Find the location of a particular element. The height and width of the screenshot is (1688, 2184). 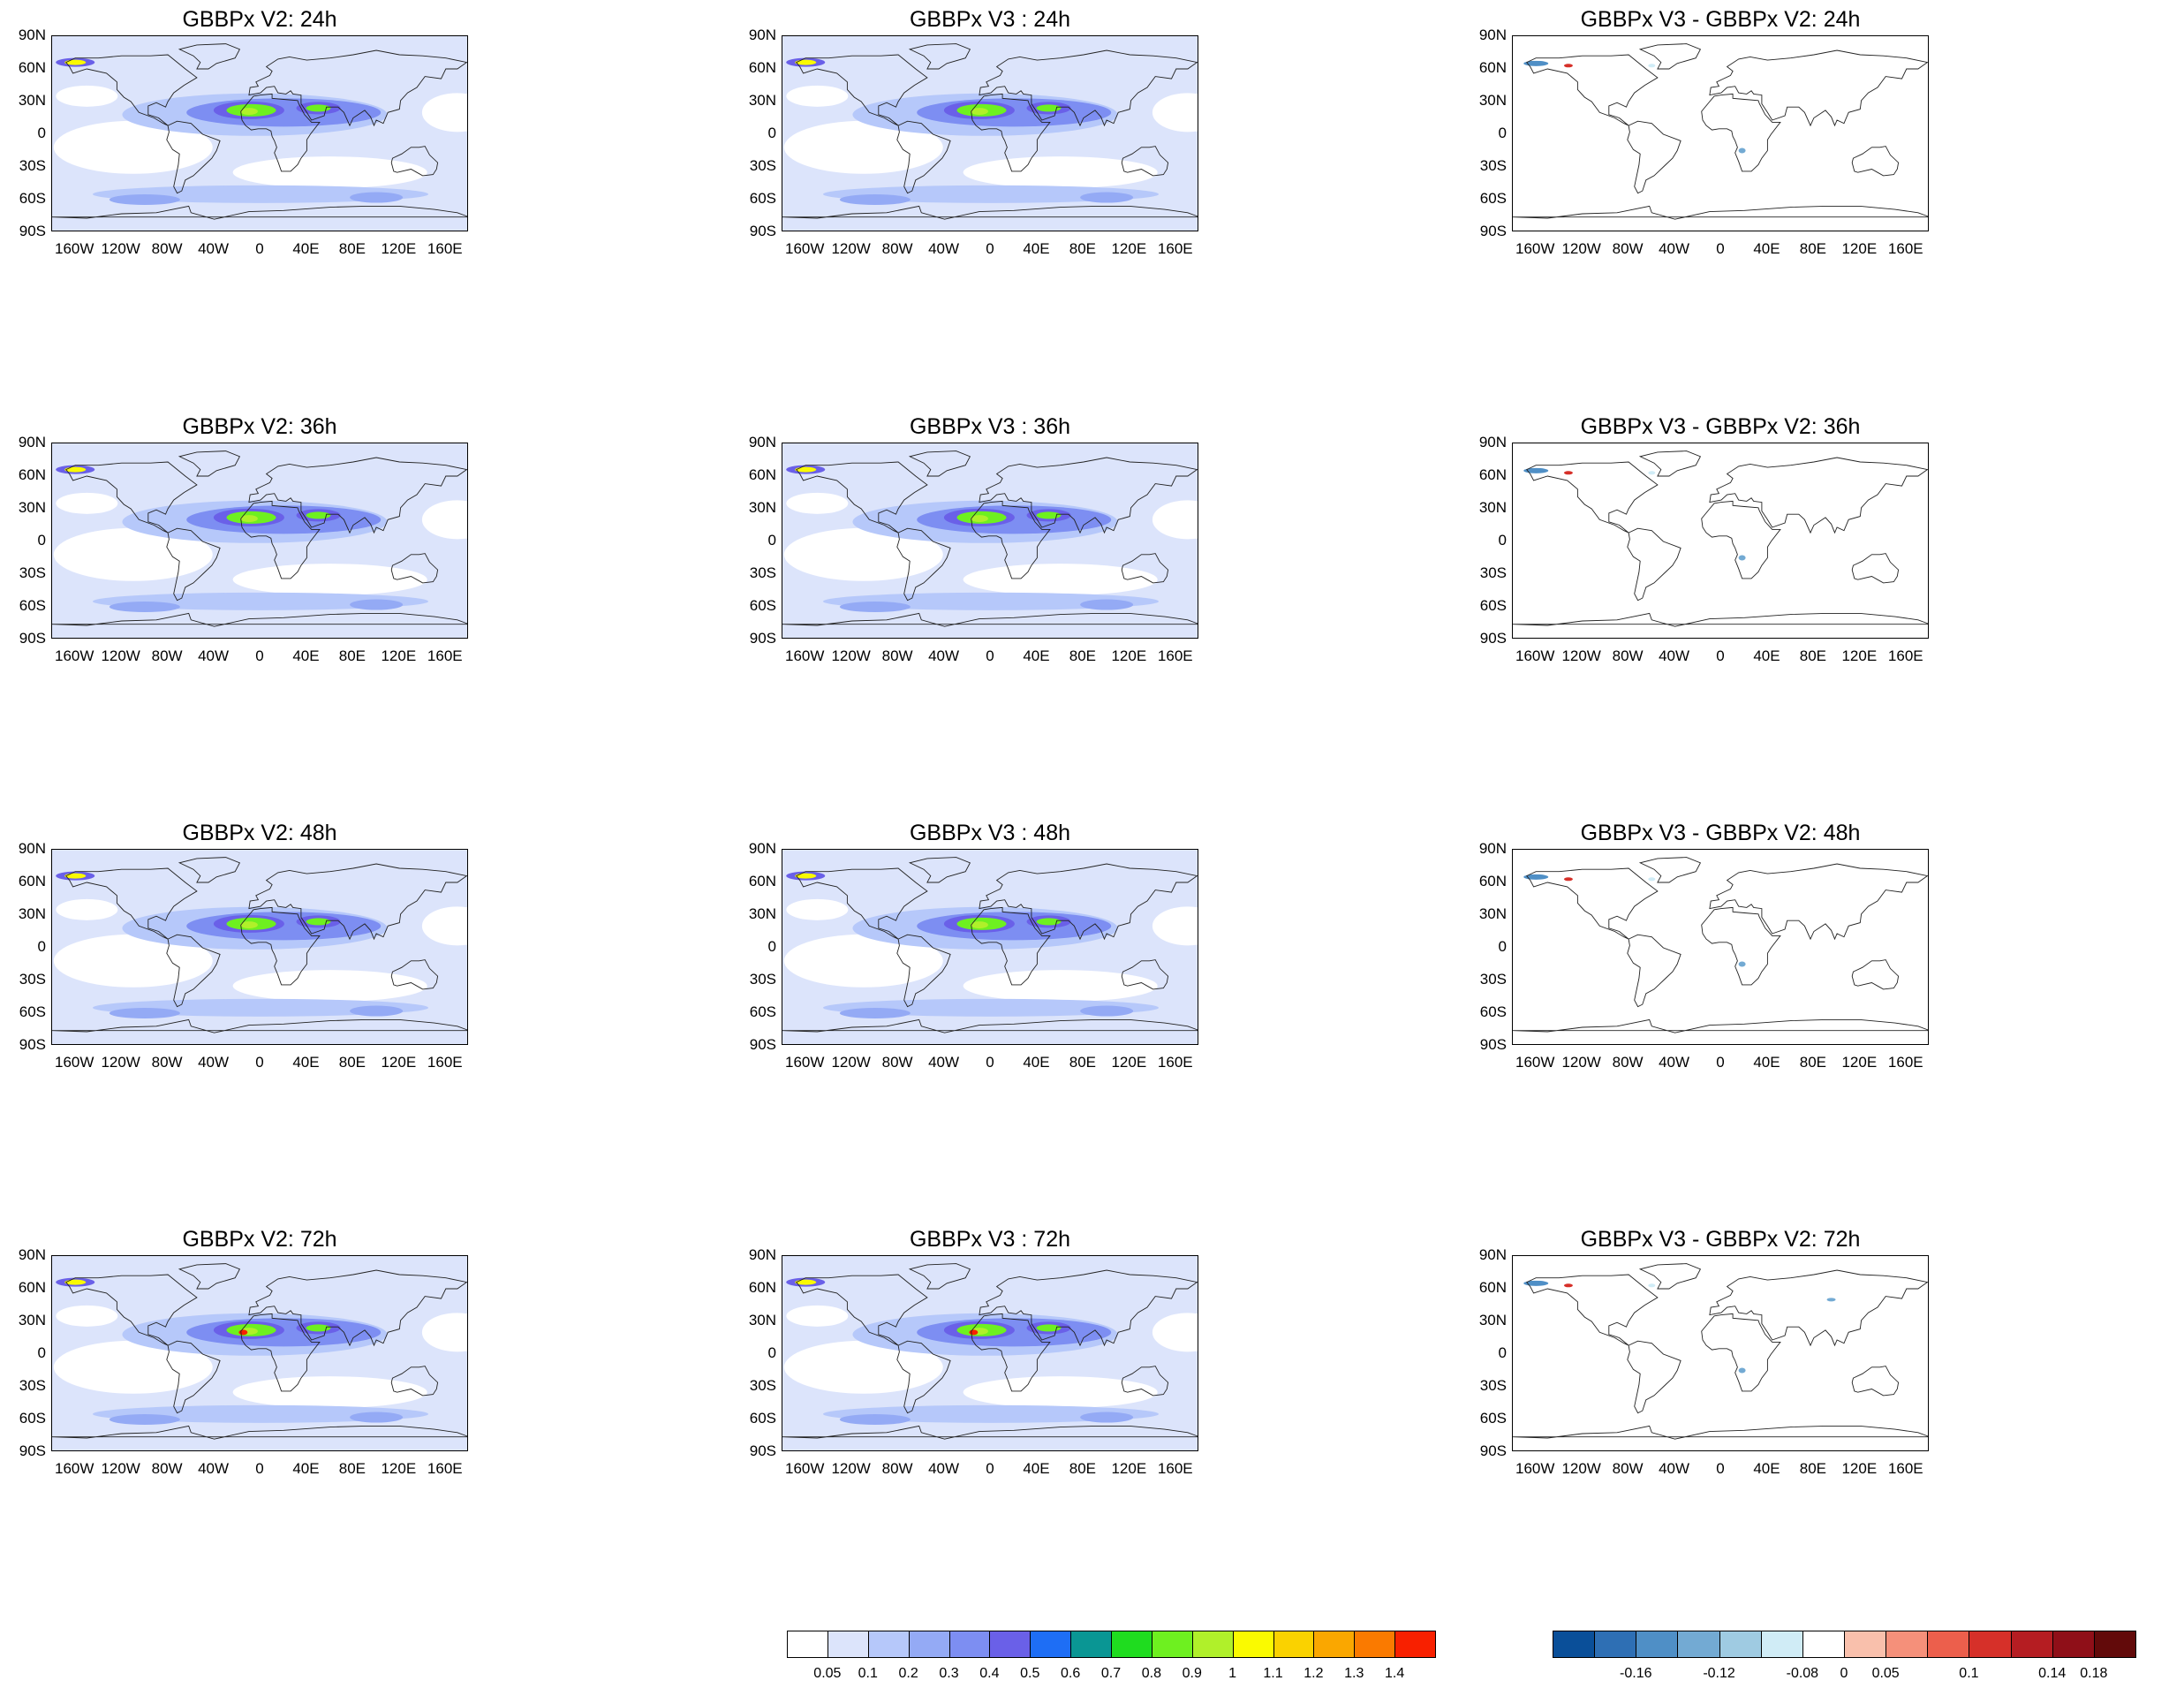

longitude-label: 0 is located at coordinates (990, 656).